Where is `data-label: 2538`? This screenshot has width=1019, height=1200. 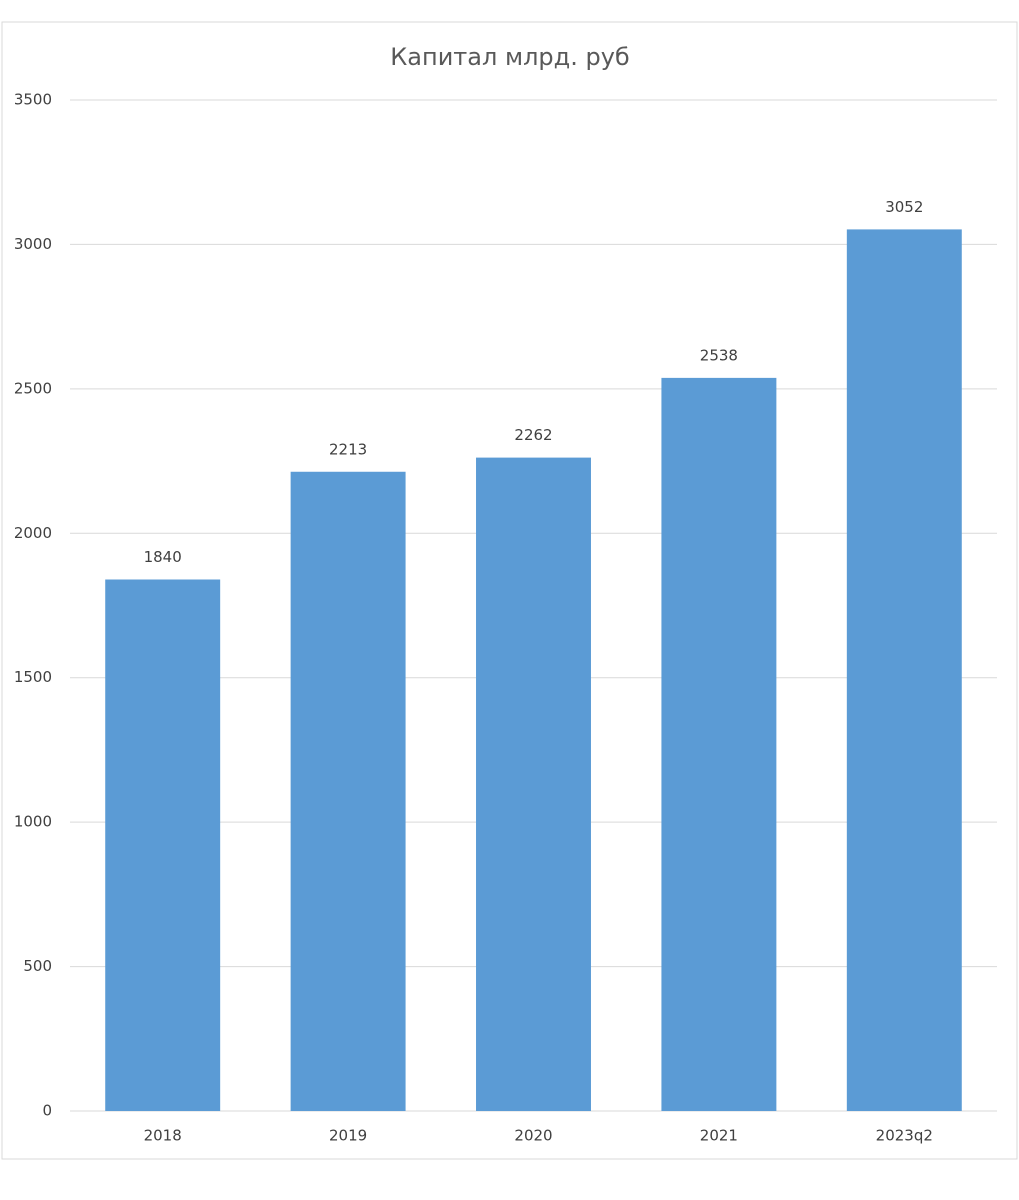
data-label: 2538 is located at coordinates (719, 355).